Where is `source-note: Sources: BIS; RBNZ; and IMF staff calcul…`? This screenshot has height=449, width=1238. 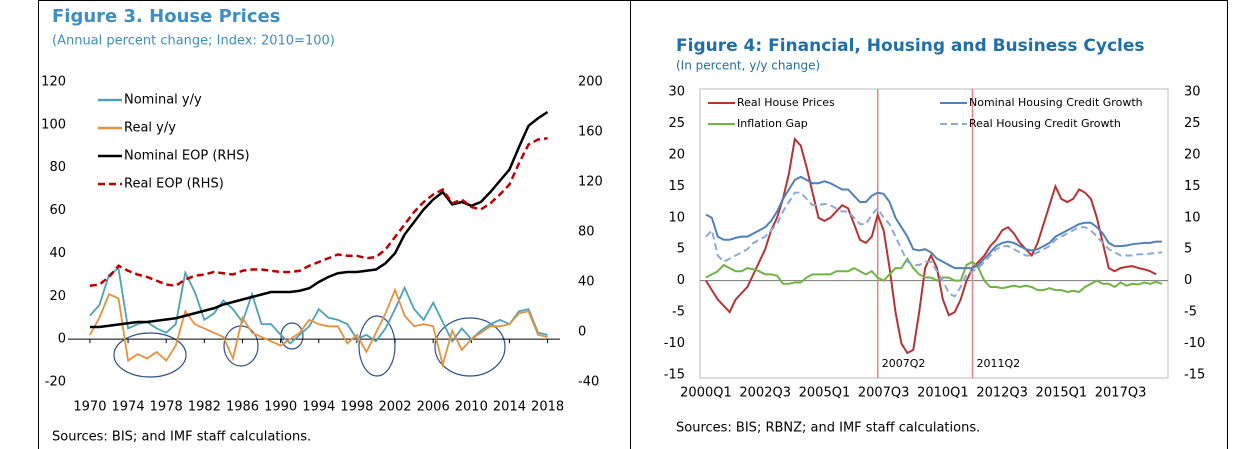
source-note: Sources: BIS; RBNZ; and IMF staff calcul… is located at coordinates (828, 428).